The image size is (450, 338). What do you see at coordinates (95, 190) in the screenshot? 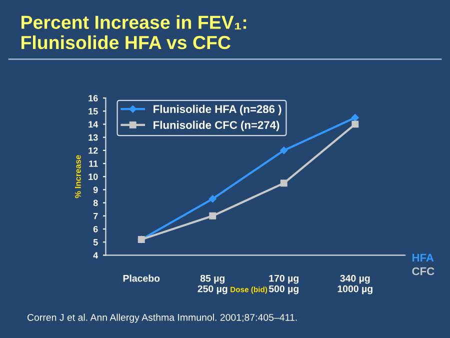
I see `y-tick-label: 9` at bounding box center [95, 190].